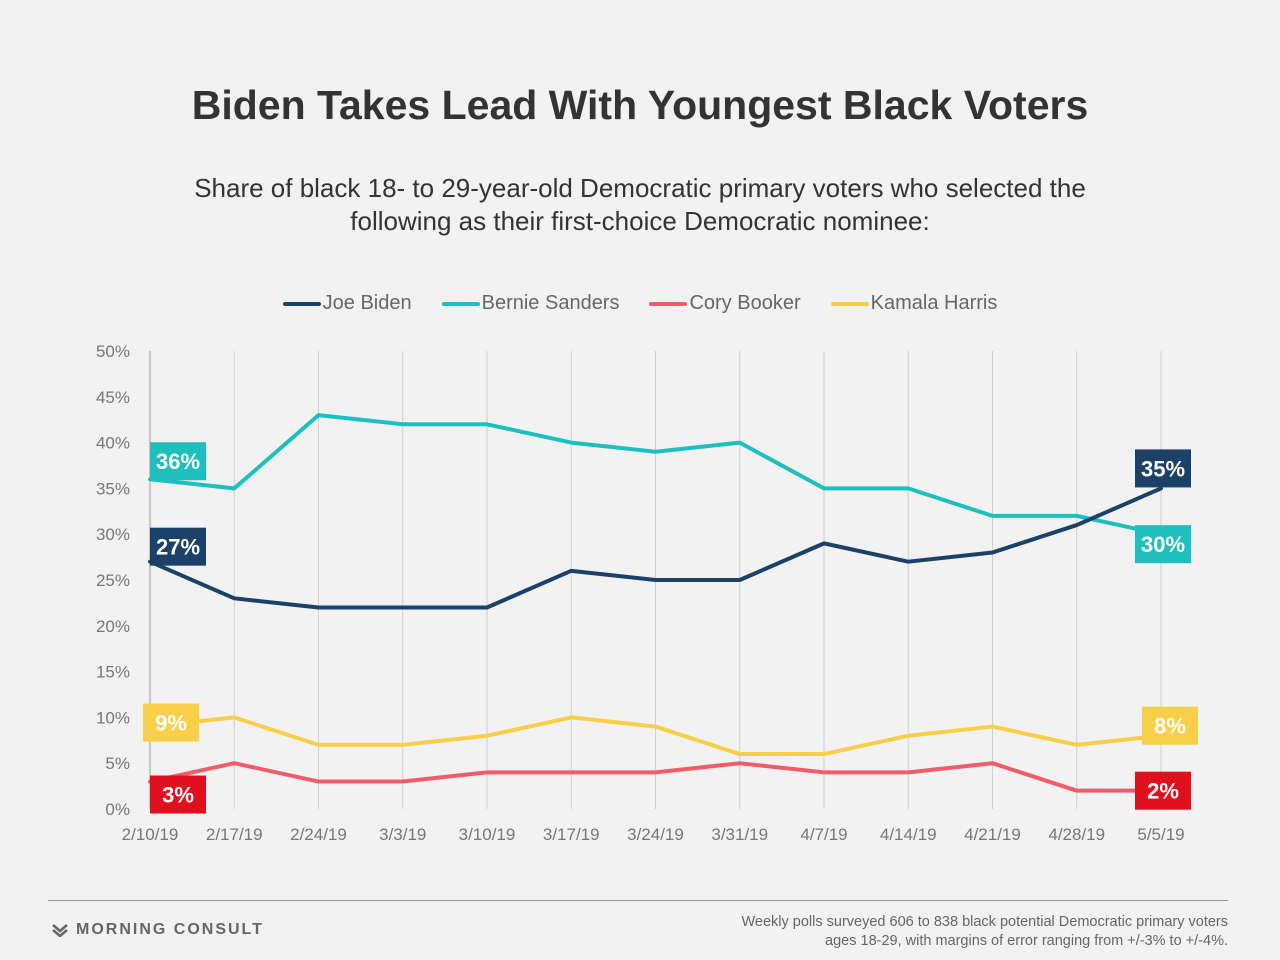  I want to click on data-label-end: 30%, so click(1163, 544).